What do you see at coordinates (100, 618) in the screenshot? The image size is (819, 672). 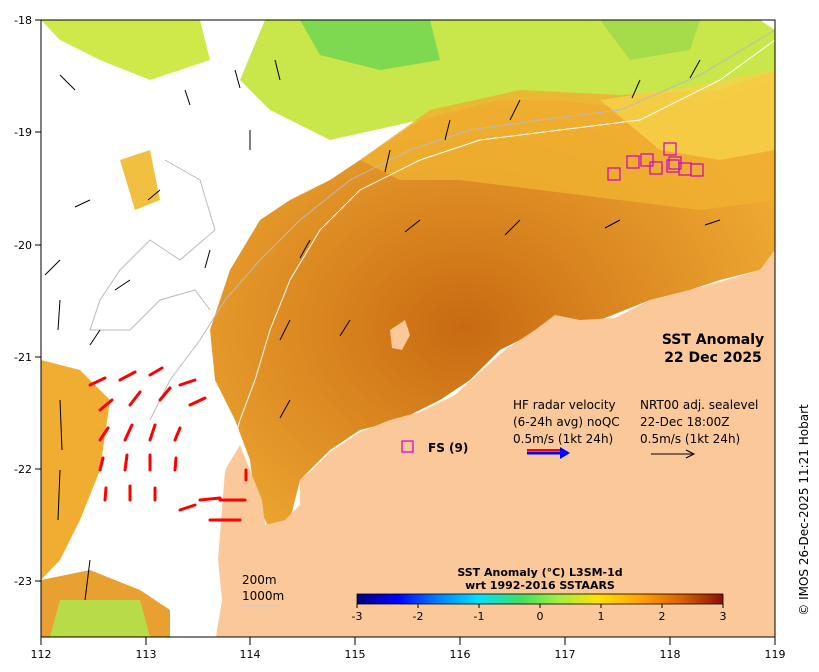 I see `sst-field-sw-green` at bounding box center [100, 618].